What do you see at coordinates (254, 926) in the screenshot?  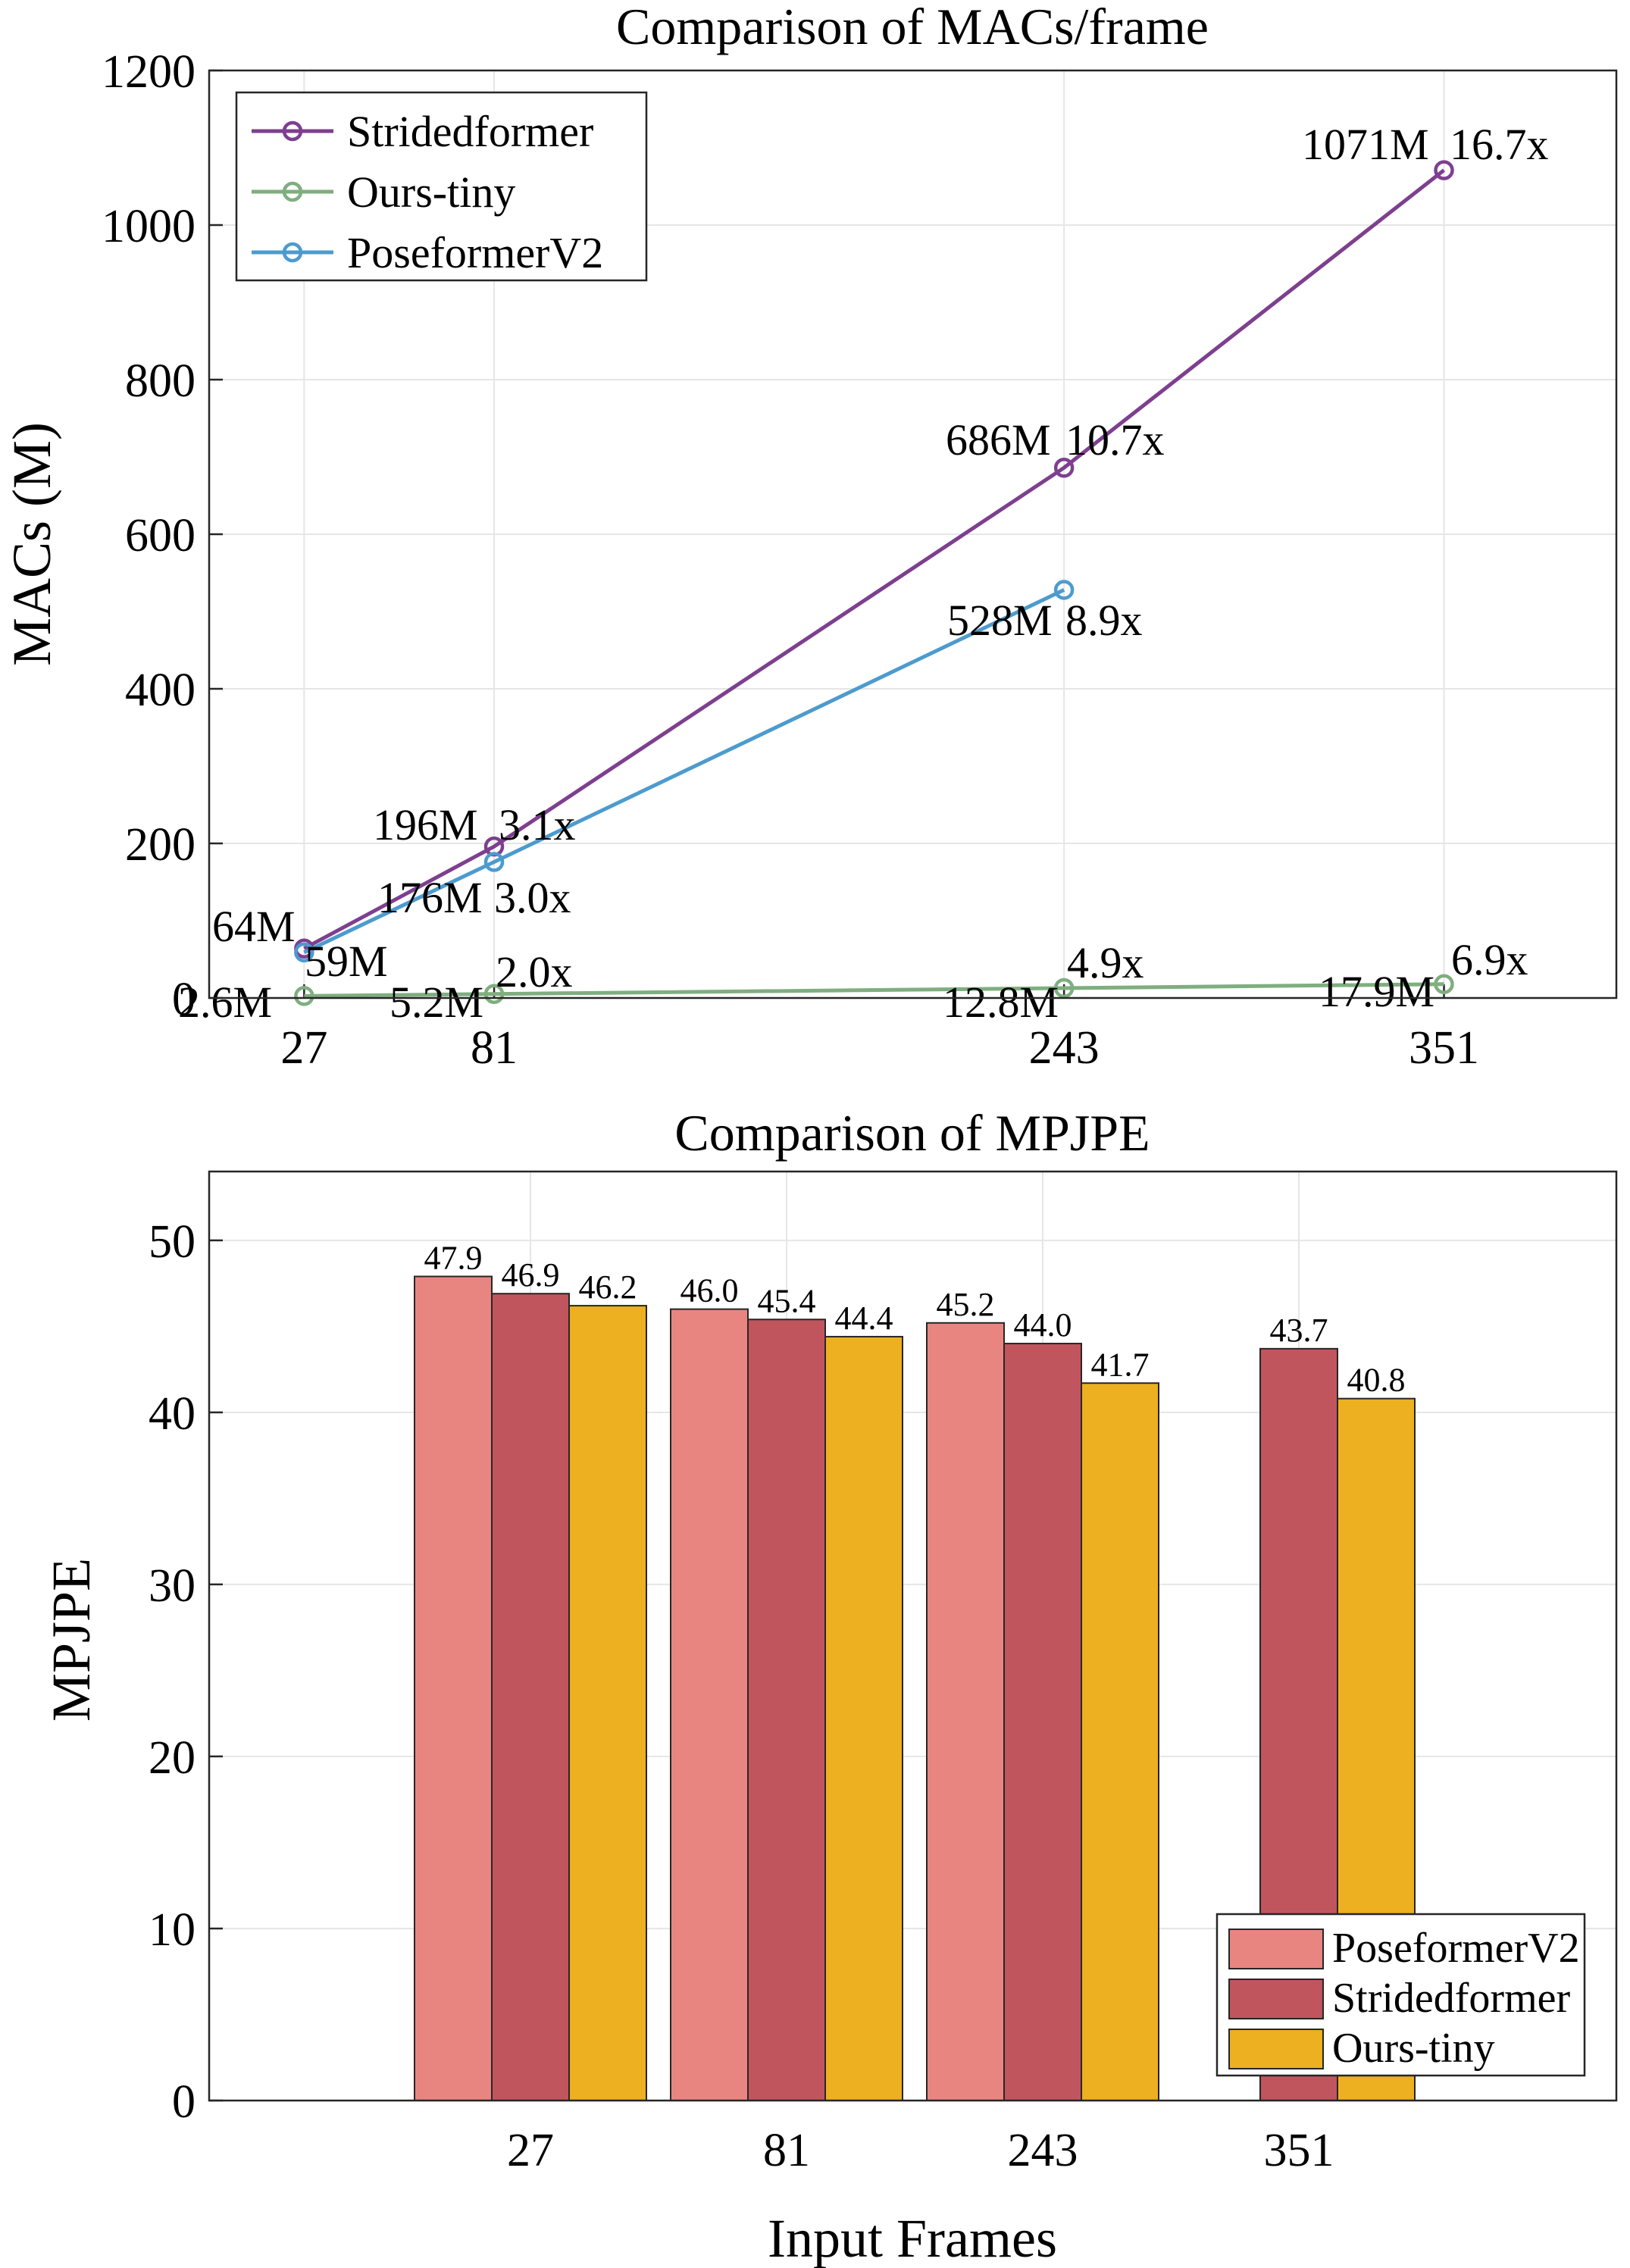 I see `macs-value-label: 64M` at bounding box center [254, 926].